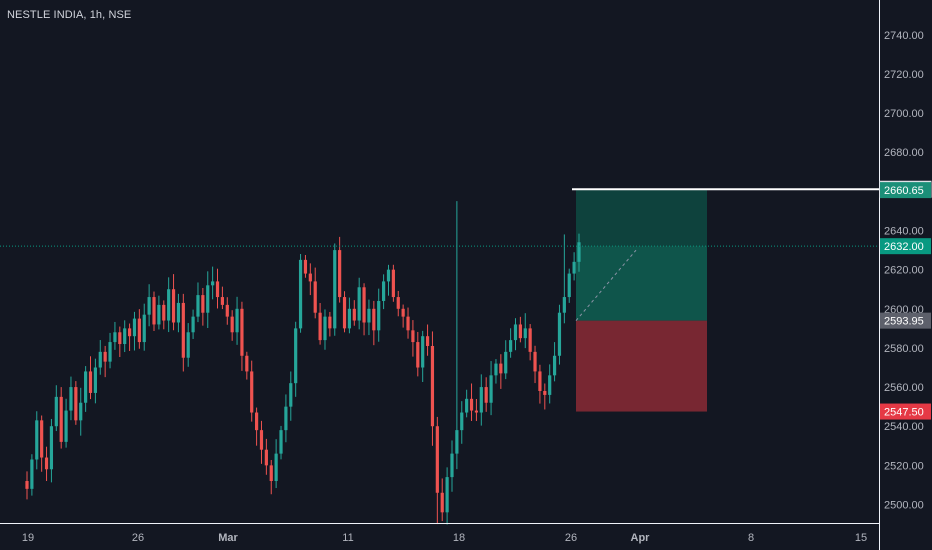 The width and height of the screenshot is (932, 550). I want to click on time-tick-label: Apr, so click(641, 538).